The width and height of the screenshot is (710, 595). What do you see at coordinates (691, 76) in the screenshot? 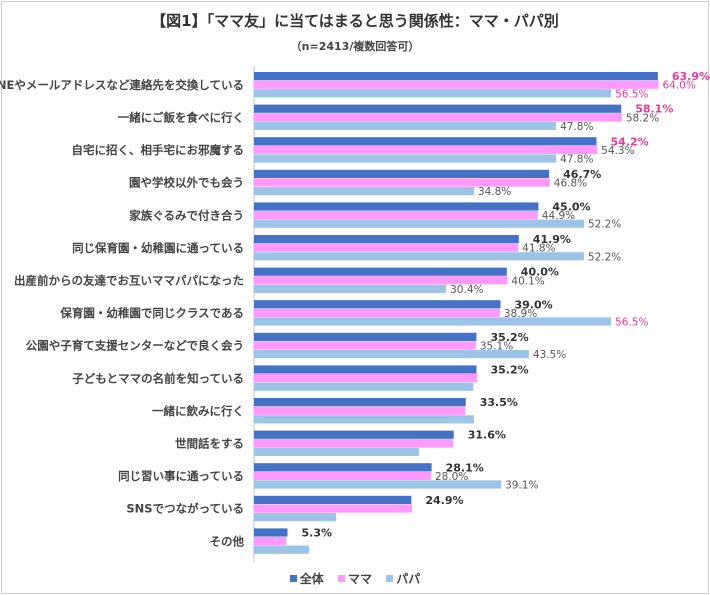
I see `data-label-total: 63.9%` at bounding box center [691, 76].